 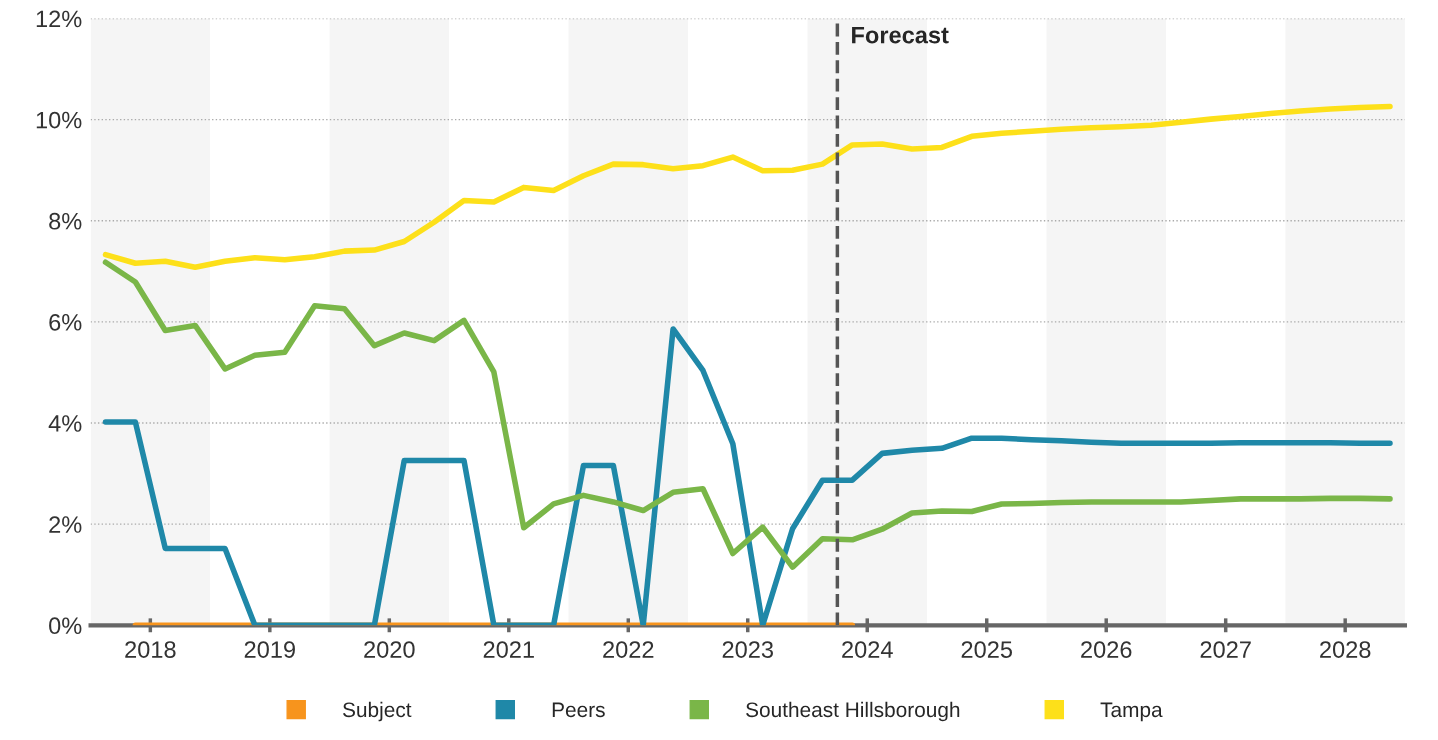 What do you see at coordinates (65, 221) in the screenshot?
I see `y-tick-label: 8%` at bounding box center [65, 221].